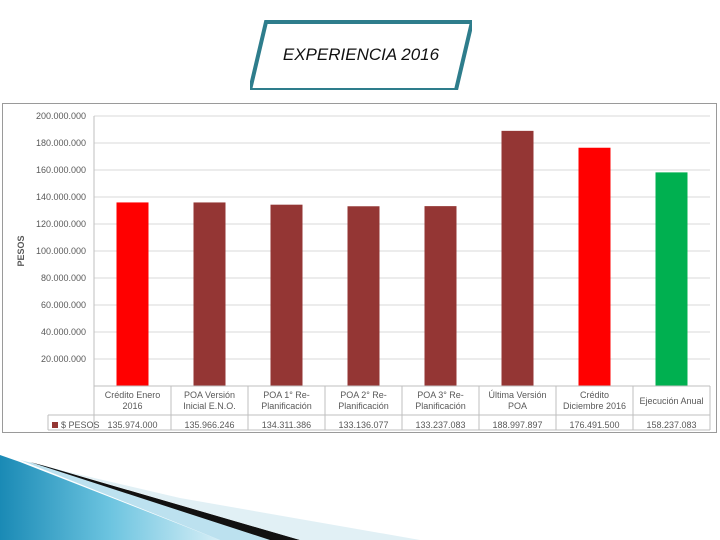 Image resolution: width=720 pixels, height=540 pixels. I want to click on category-label: POA 1° Re-, so click(286, 395).